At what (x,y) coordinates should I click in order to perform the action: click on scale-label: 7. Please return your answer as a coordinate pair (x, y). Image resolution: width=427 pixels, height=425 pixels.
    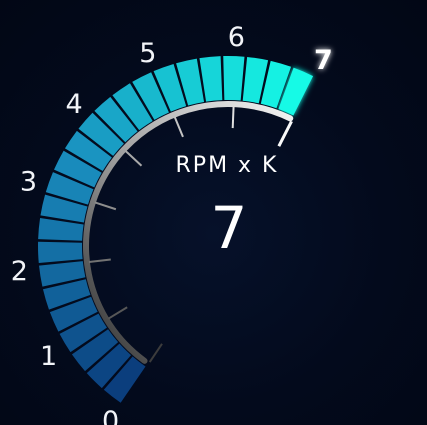
    Looking at the image, I should click on (323, 60).